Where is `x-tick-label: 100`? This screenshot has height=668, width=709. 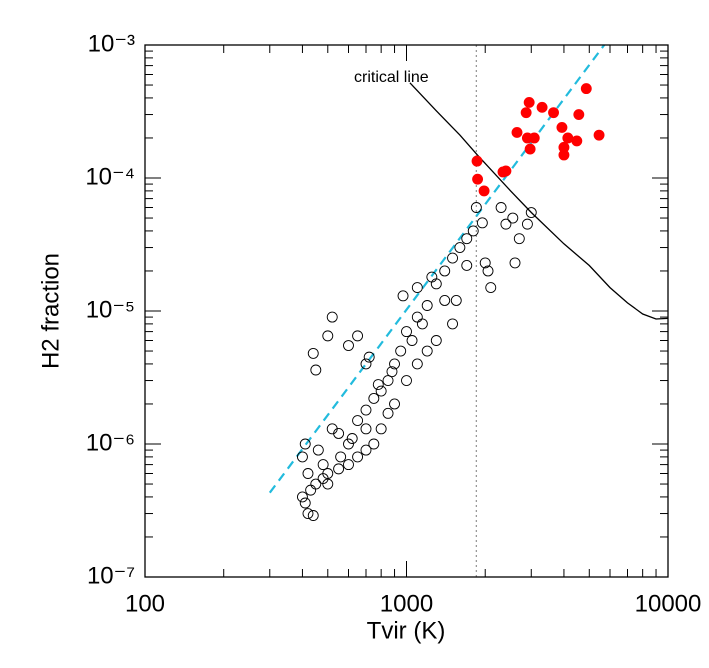 x-tick-label: 100 is located at coordinates (145, 603).